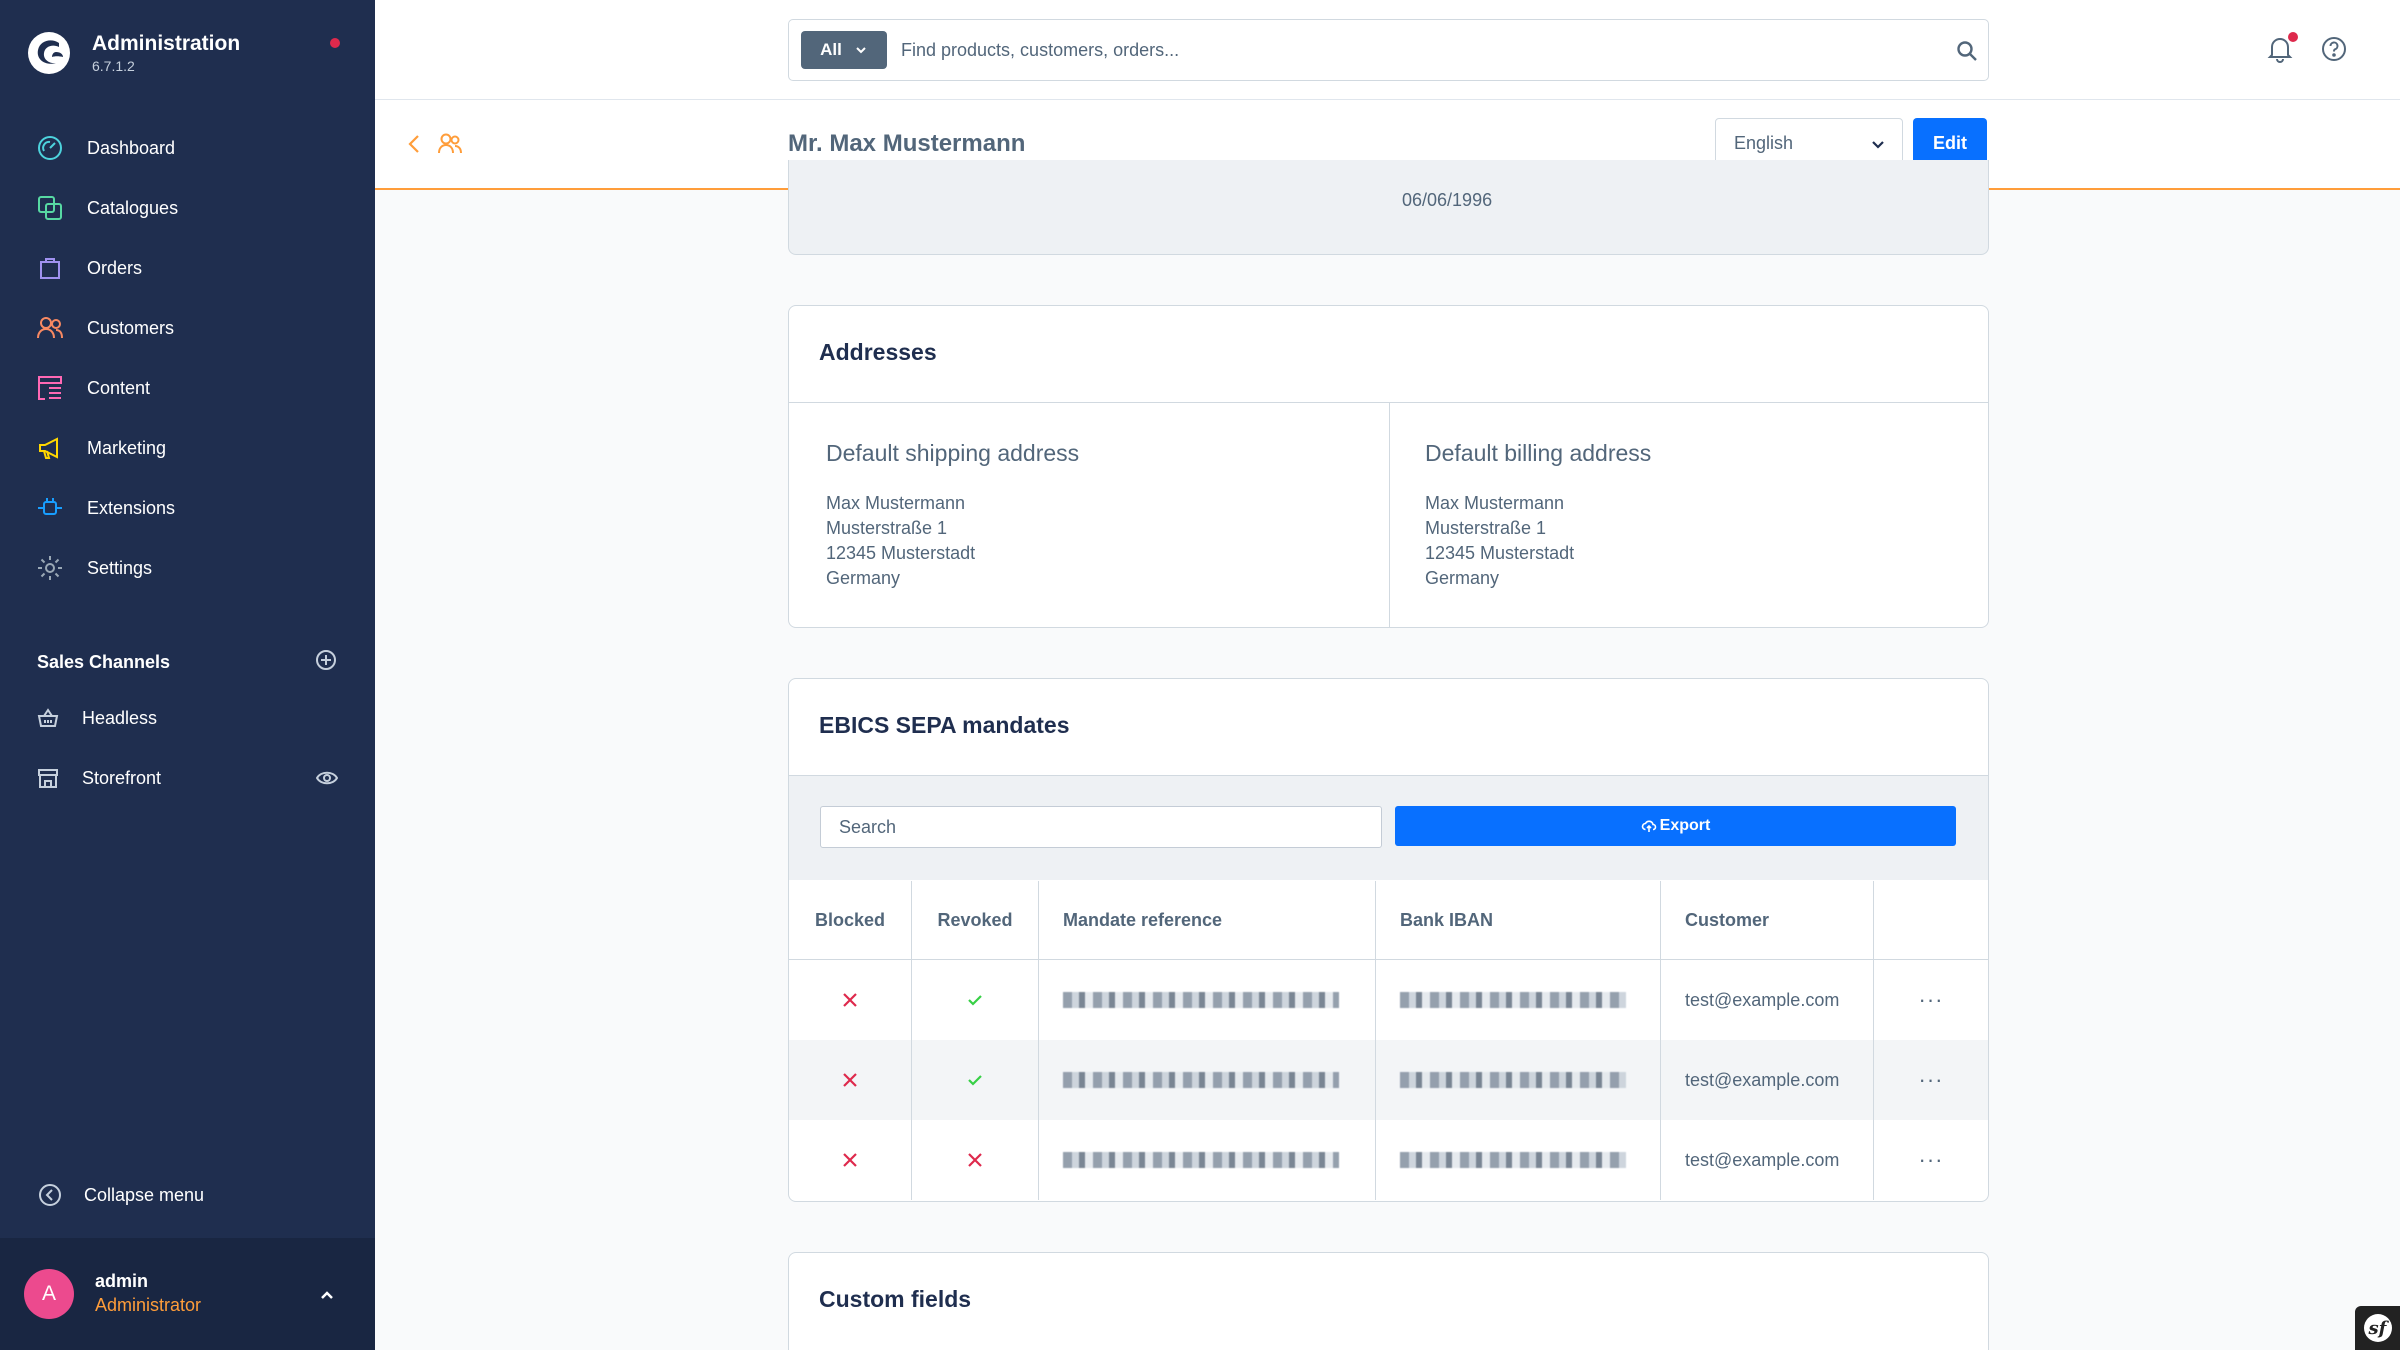 This screenshot has width=2400, height=1350. I want to click on sales-channel-list: Headless Storefront, so click(187, 748).